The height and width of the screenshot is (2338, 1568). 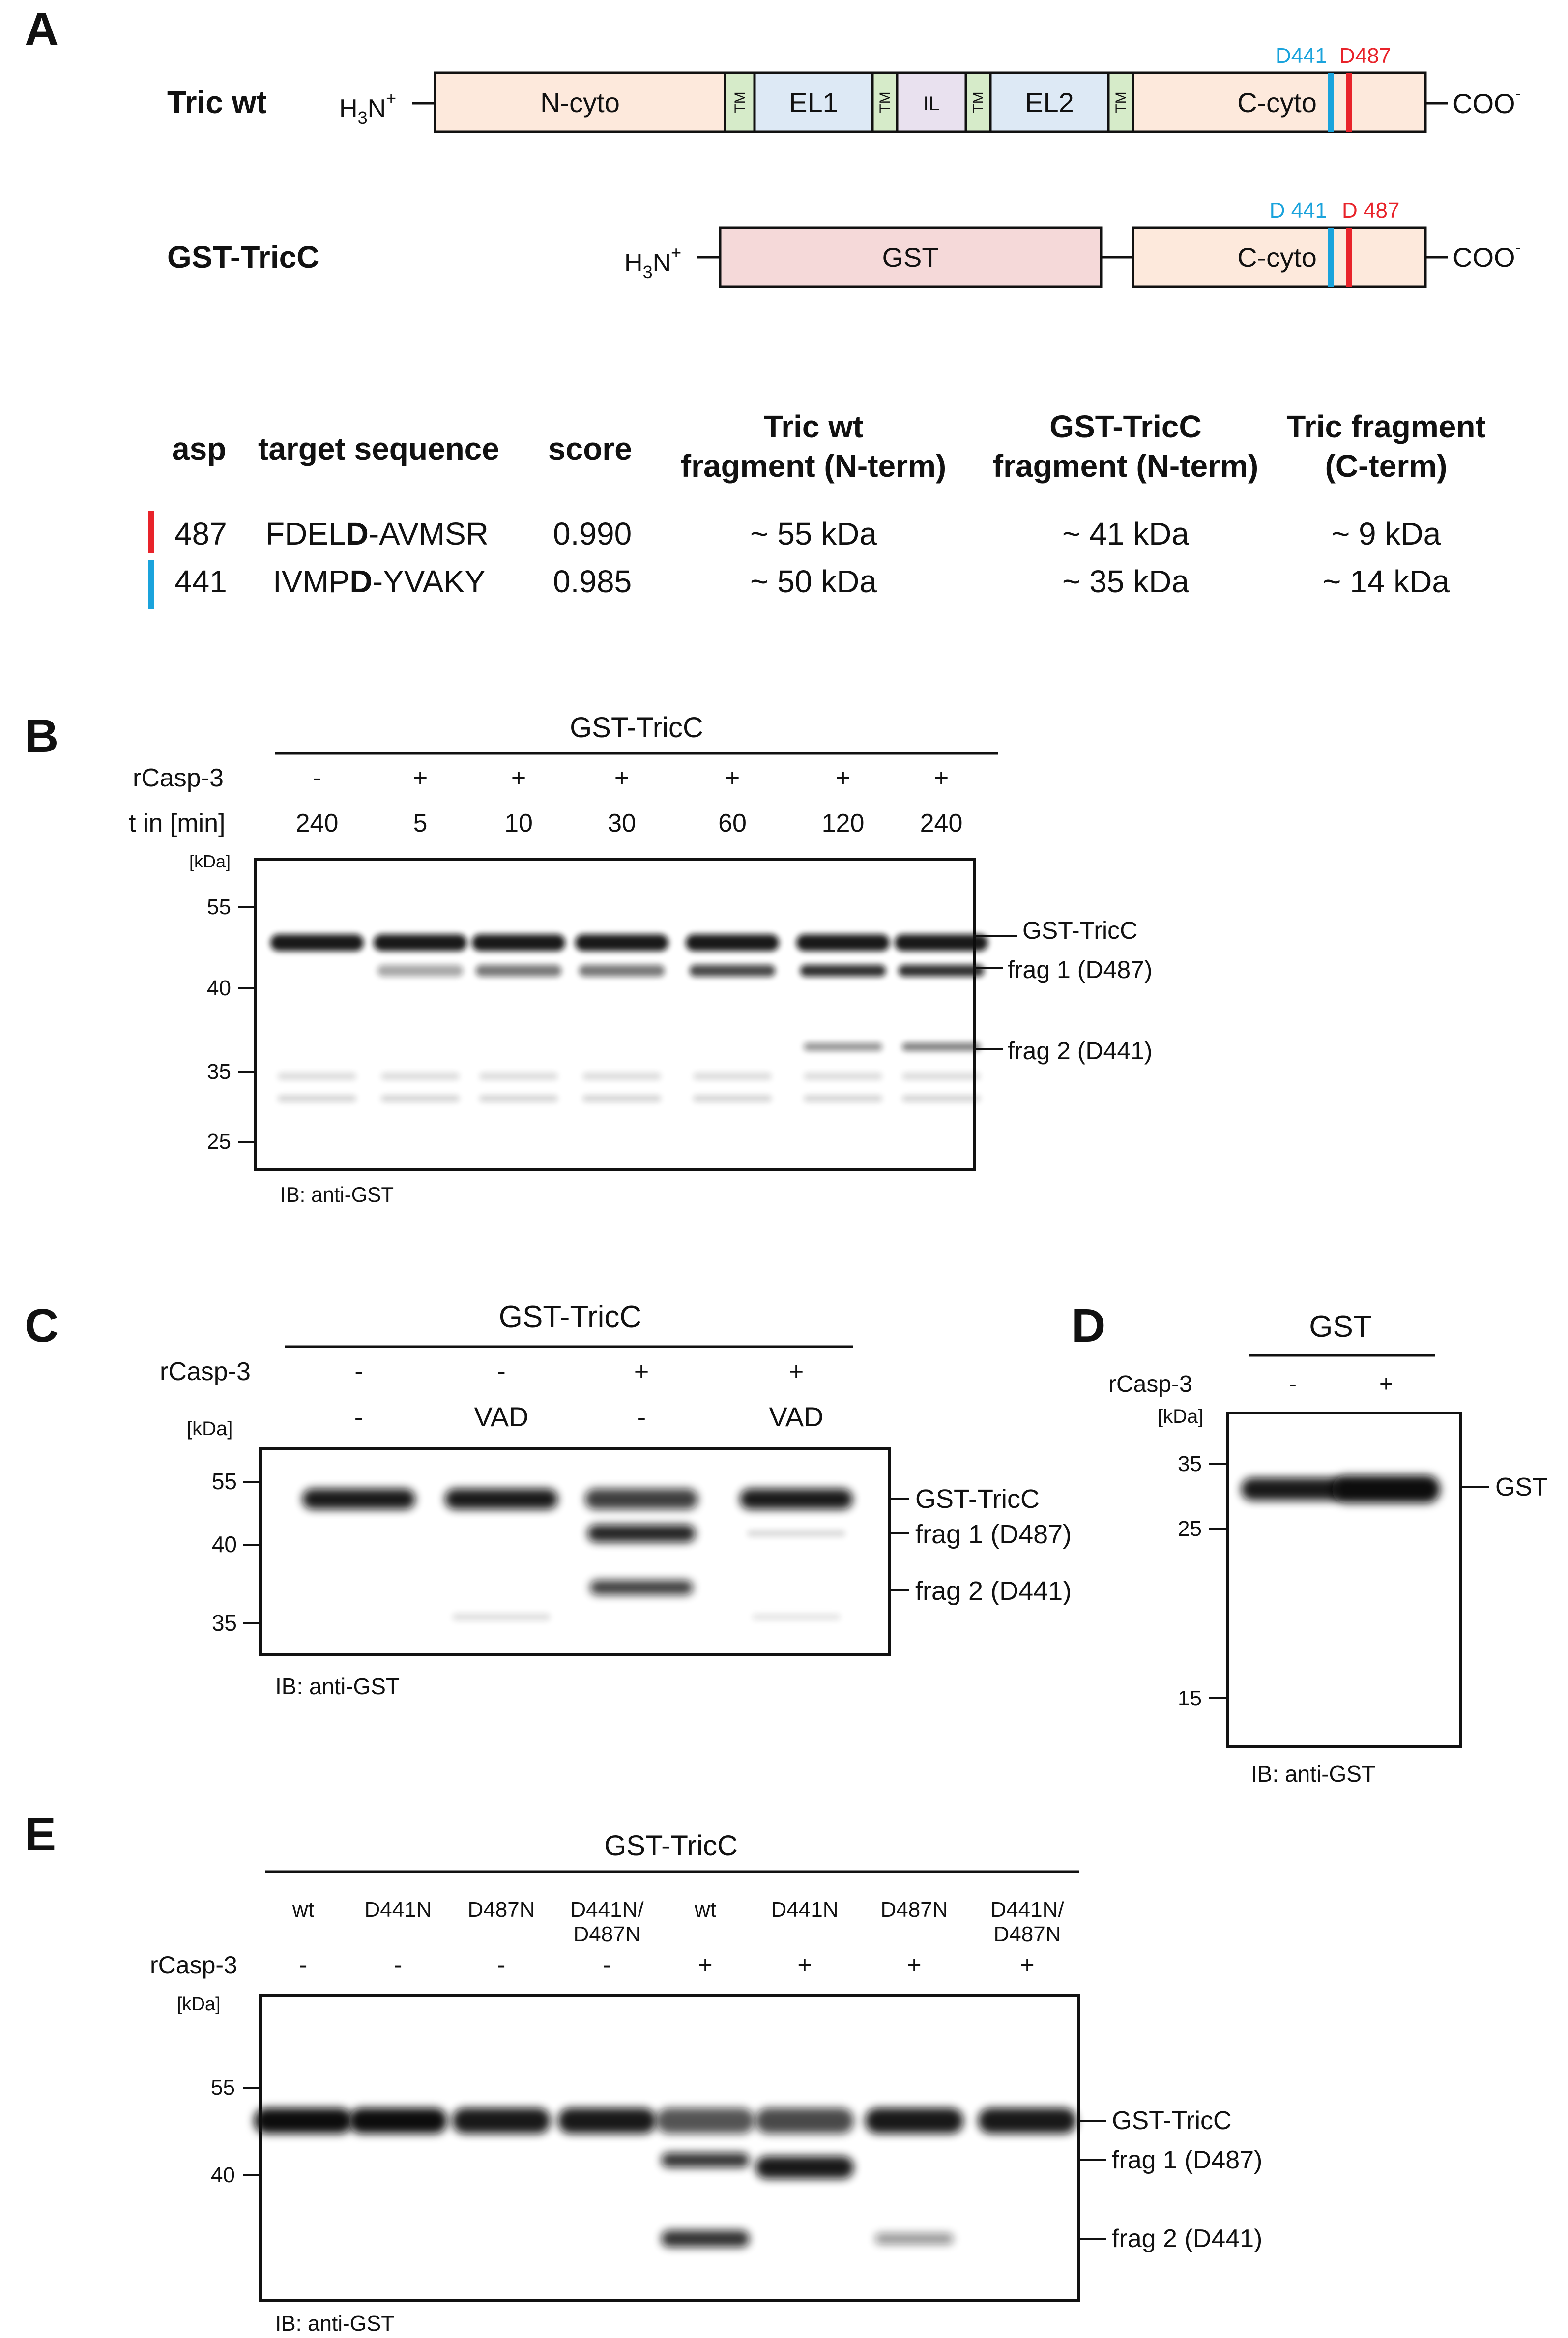 I want to click on panel-c-bands, so click(x=577, y=1555).